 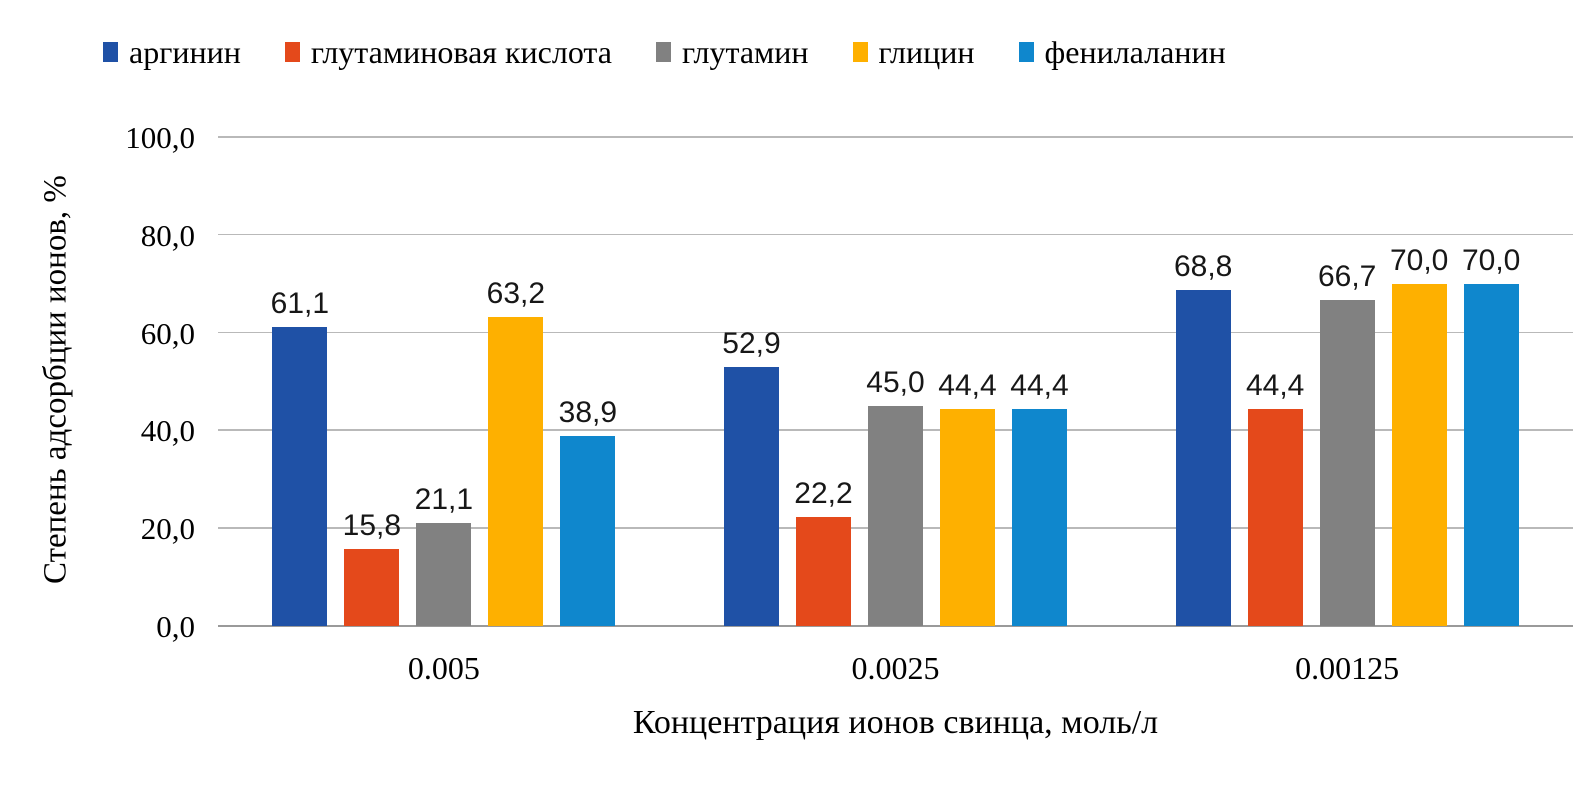 I want to click on legend-item: аргинин, so click(x=172, y=52).